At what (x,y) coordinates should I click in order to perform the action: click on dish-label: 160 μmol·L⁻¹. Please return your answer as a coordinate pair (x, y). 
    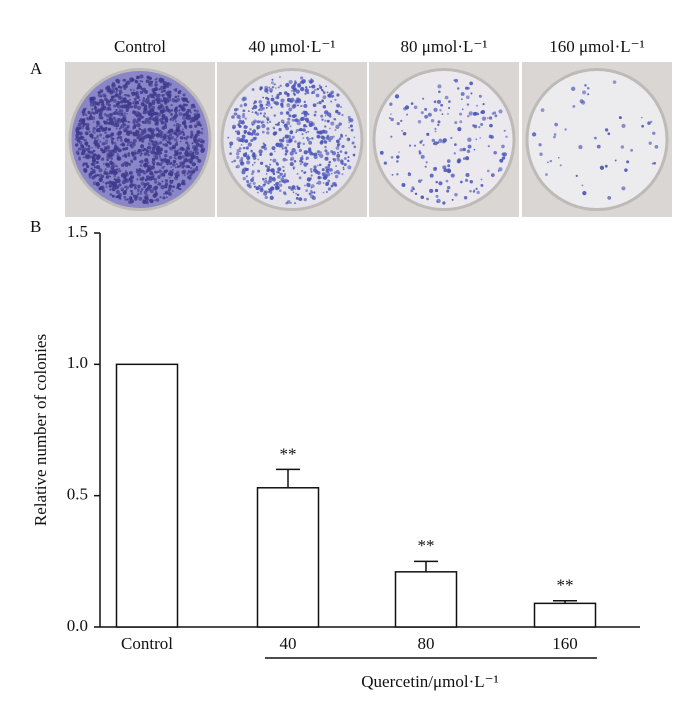
    Looking at the image, I should click on (596, 46).